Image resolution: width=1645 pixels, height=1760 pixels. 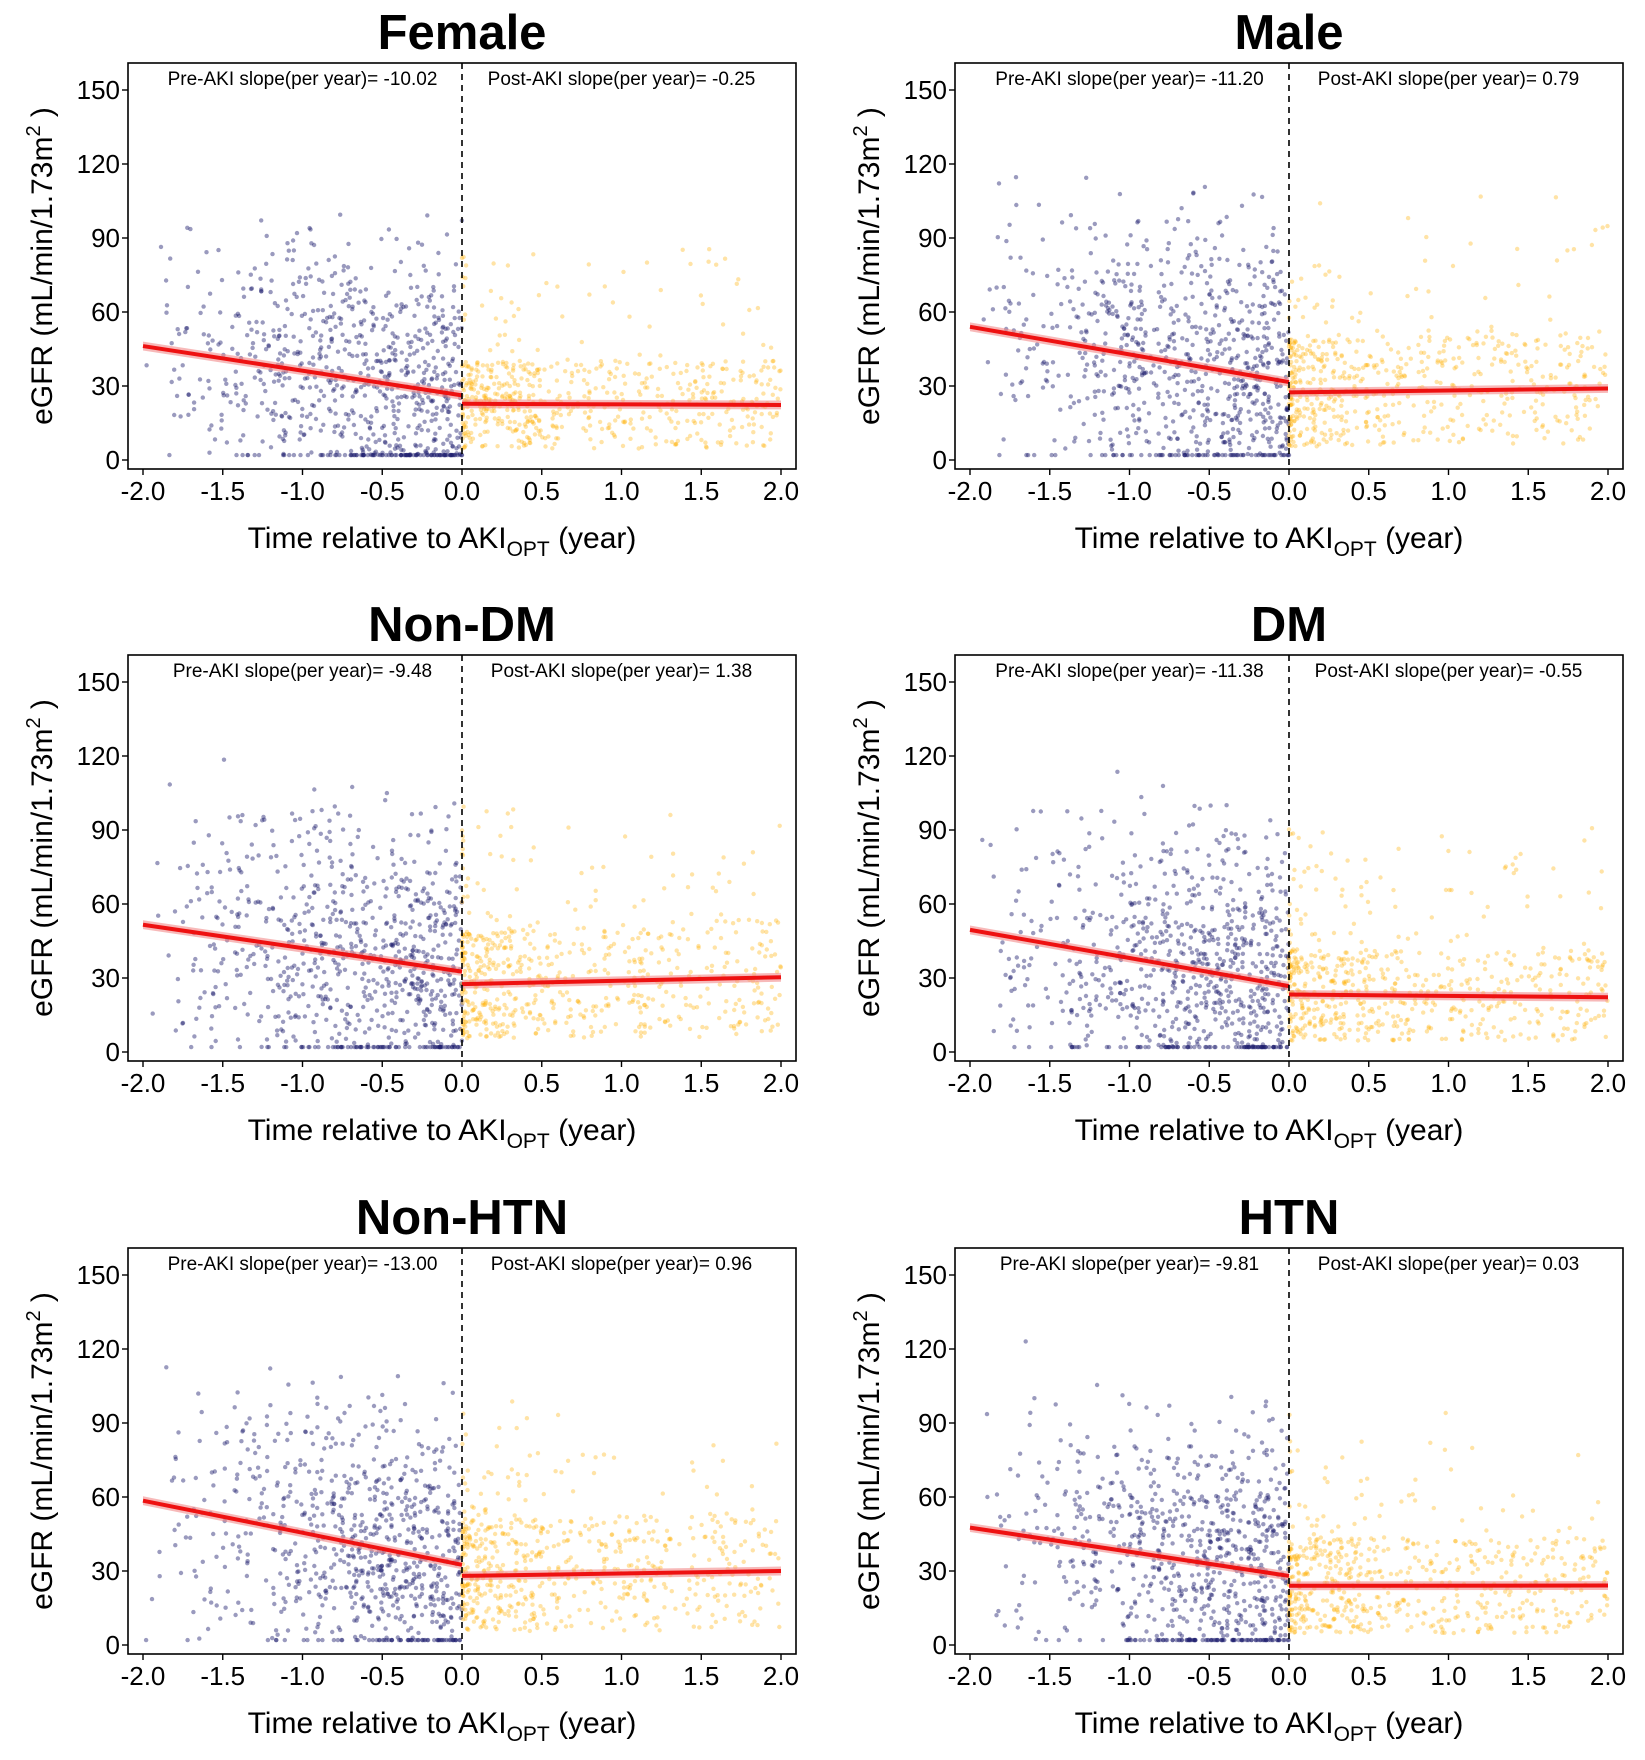 What do you see at coordinates (1295, 316) in the screenshot?
I see `scatter-points` at bounding box center [1295, 316].